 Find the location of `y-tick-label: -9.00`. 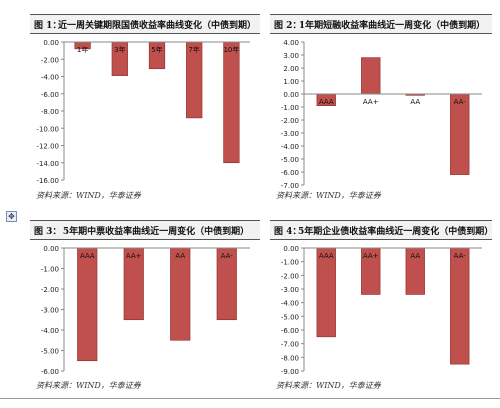

y-tick-label: -9.00 is located at coordinates (290, 372).